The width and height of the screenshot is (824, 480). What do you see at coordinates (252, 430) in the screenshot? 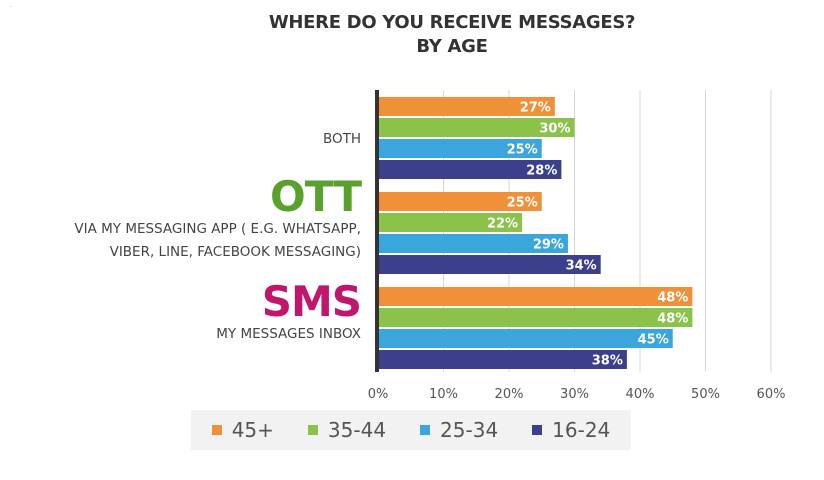
I see `legend-label: 45+` at bounding box center [252, 430].